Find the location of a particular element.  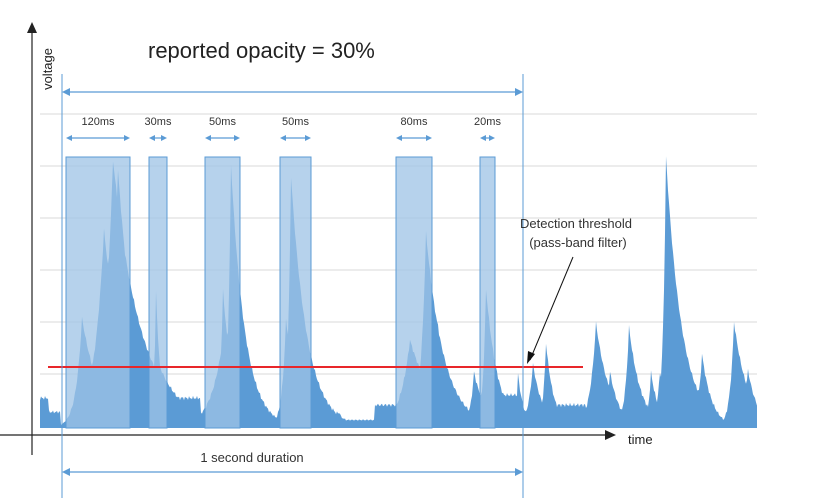

threshold-label-line1: Detection threshold is located at coordinates (576, 223).